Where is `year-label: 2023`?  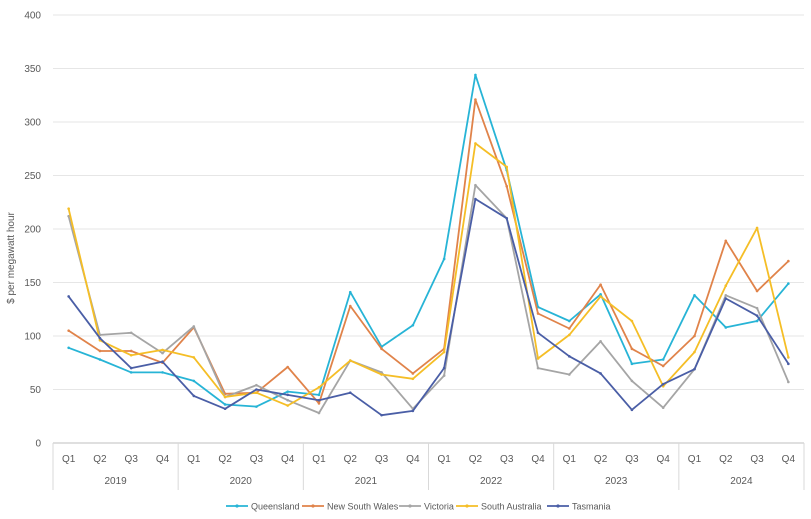 year-label: 2023 is located at coordinates (616, 481).